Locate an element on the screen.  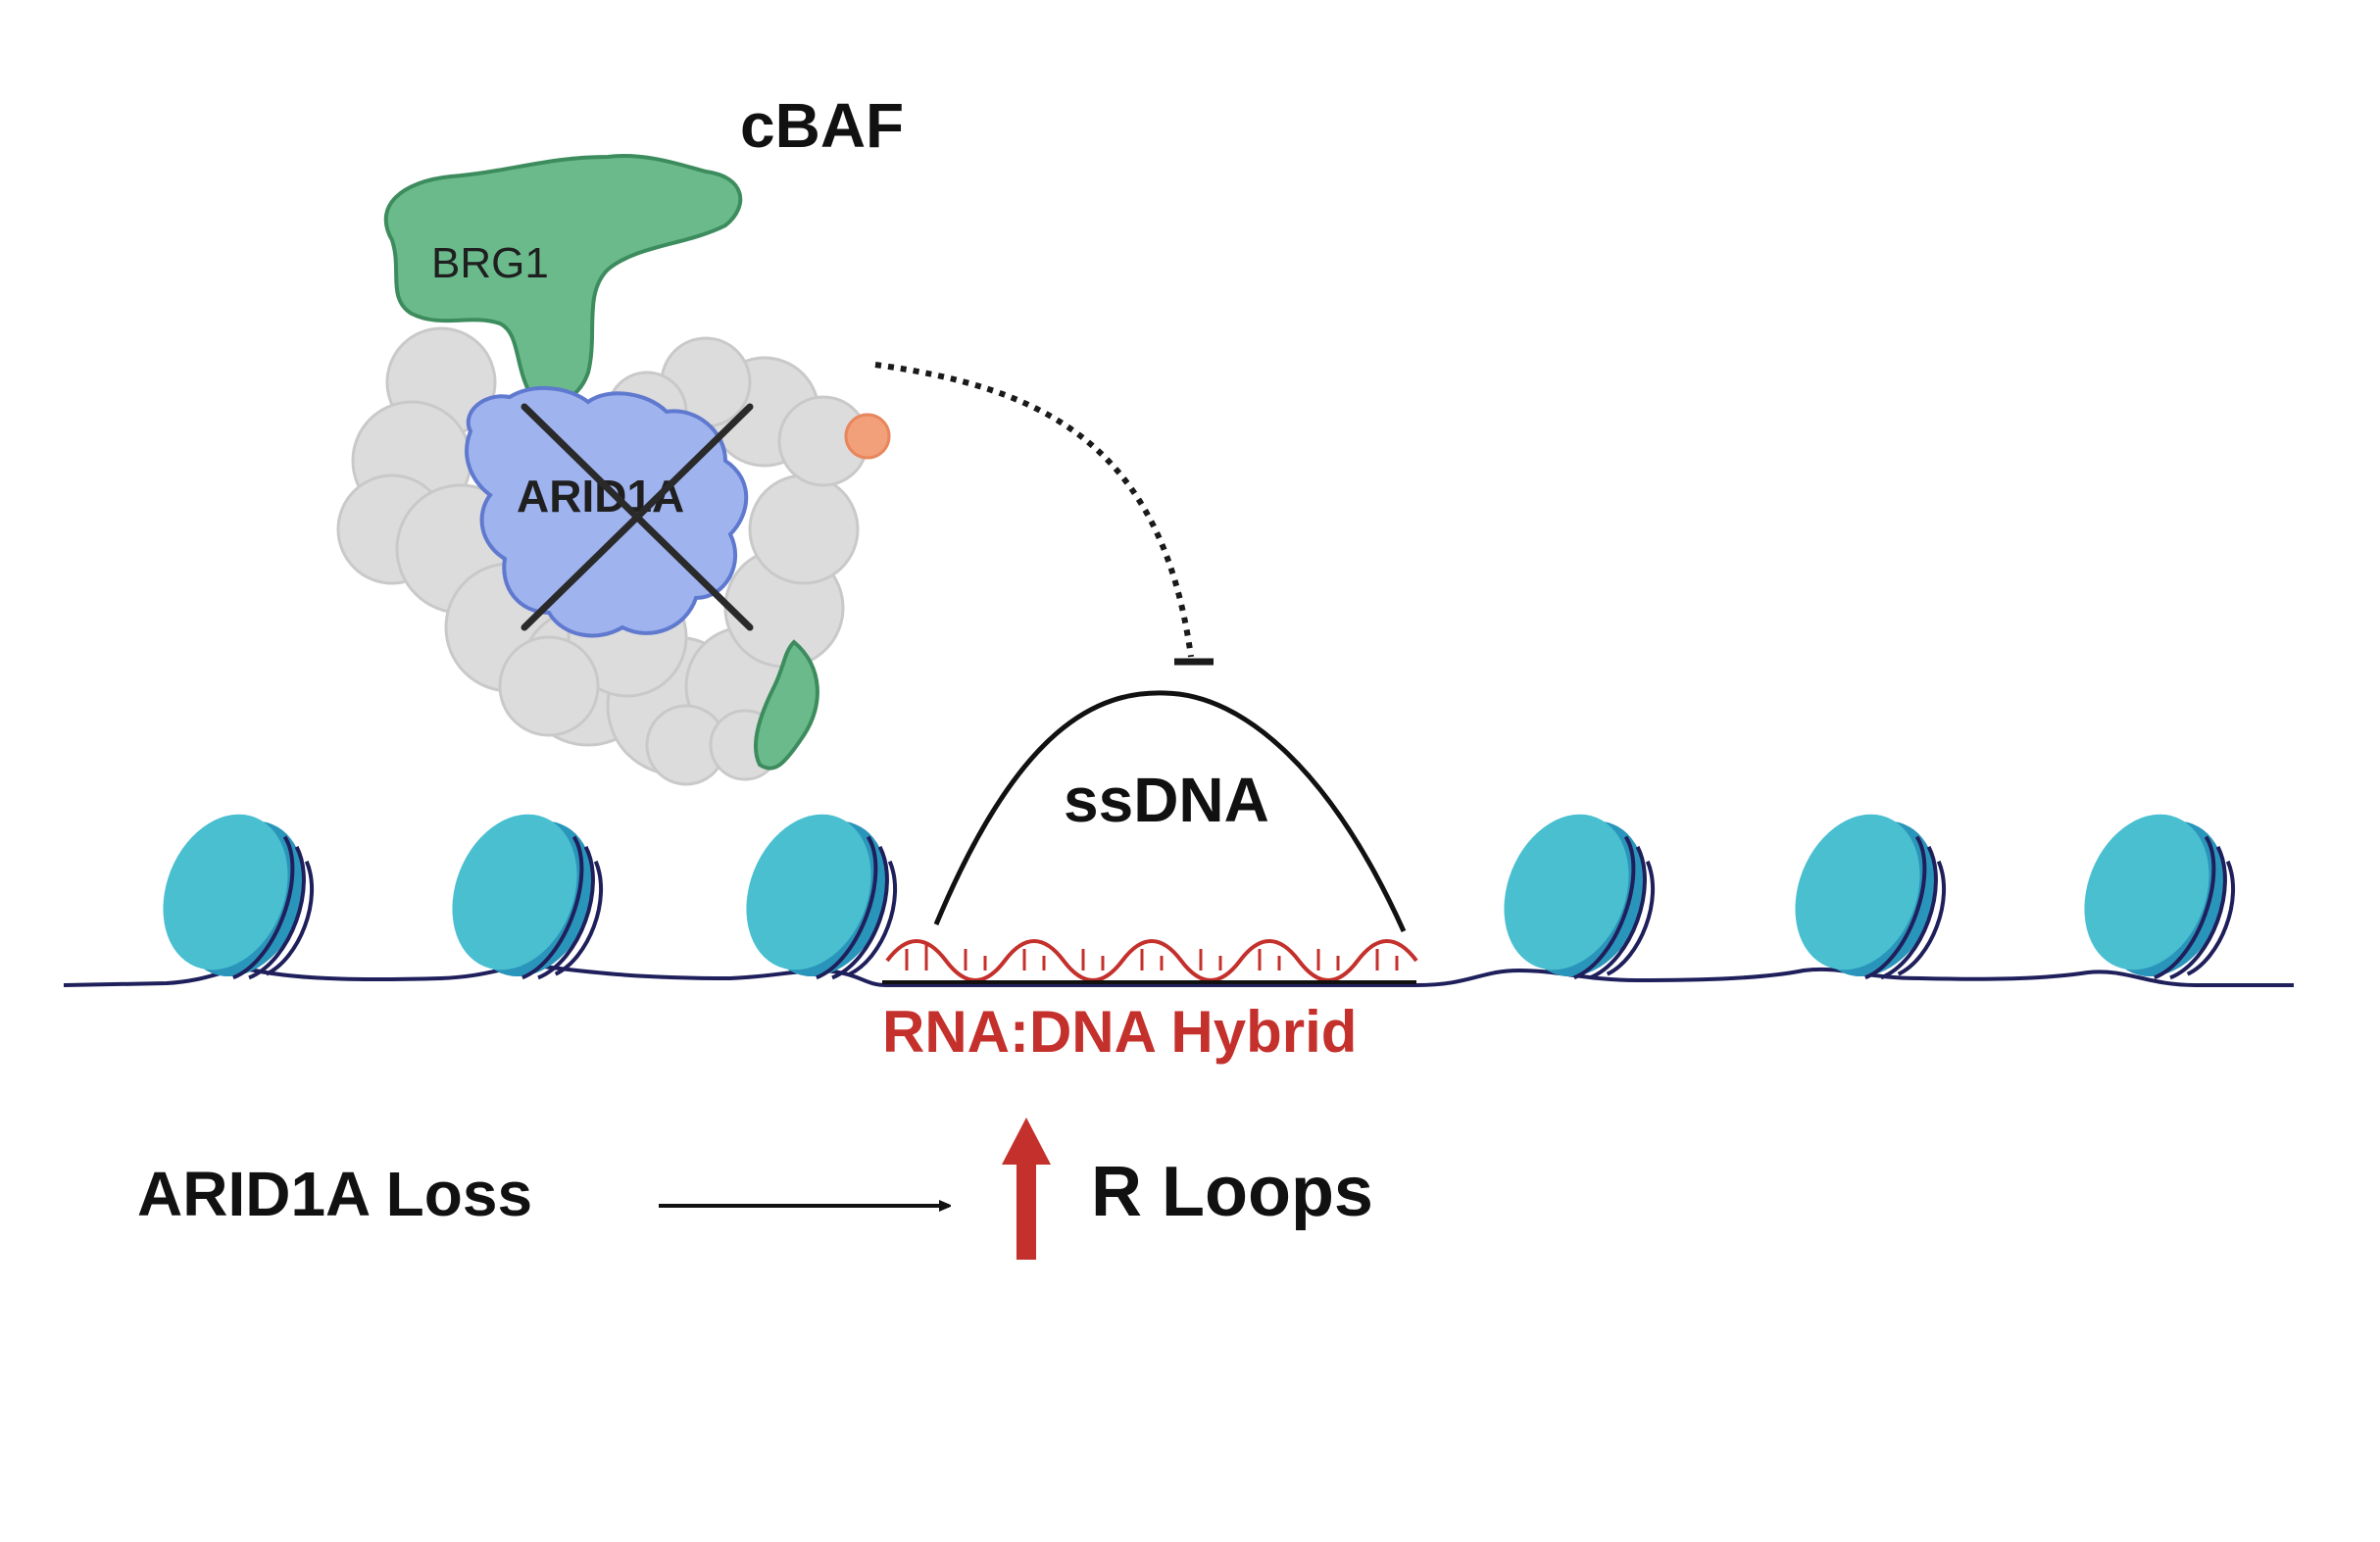
hybrid-label: RNA:DNA Hybrid is located at coordinates (1119, 1032).